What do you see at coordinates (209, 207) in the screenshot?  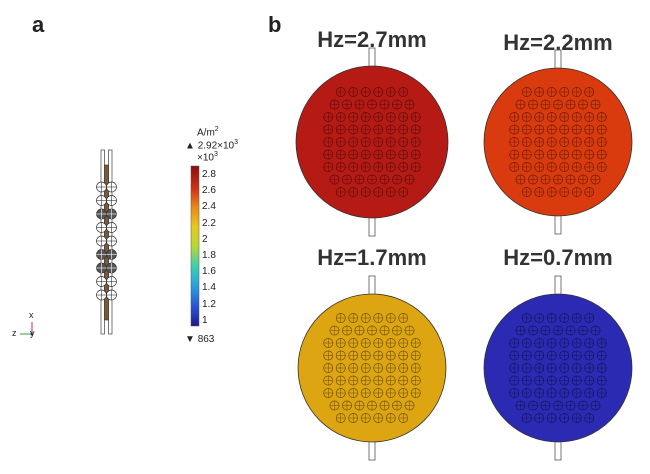 I see `colorbar-tick-label: 2.4` at bounding box center [209, 207].